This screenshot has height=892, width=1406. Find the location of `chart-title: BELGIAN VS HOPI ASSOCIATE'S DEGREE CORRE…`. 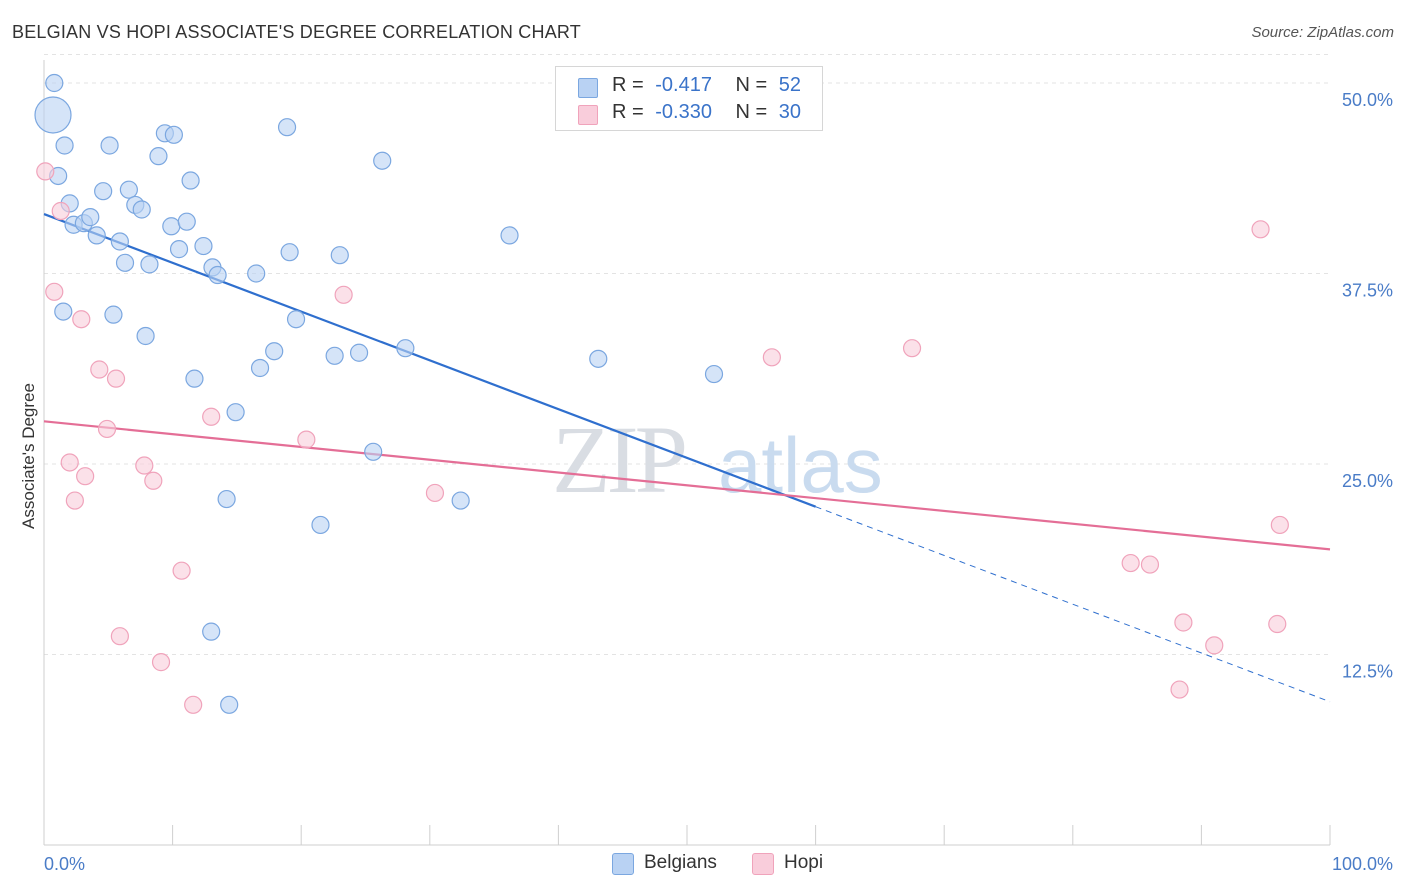

chart-title: BELGIAN VS HOPI ASSOCIATE'S DEGREE CORRE… is located at coordinates (296, 32).